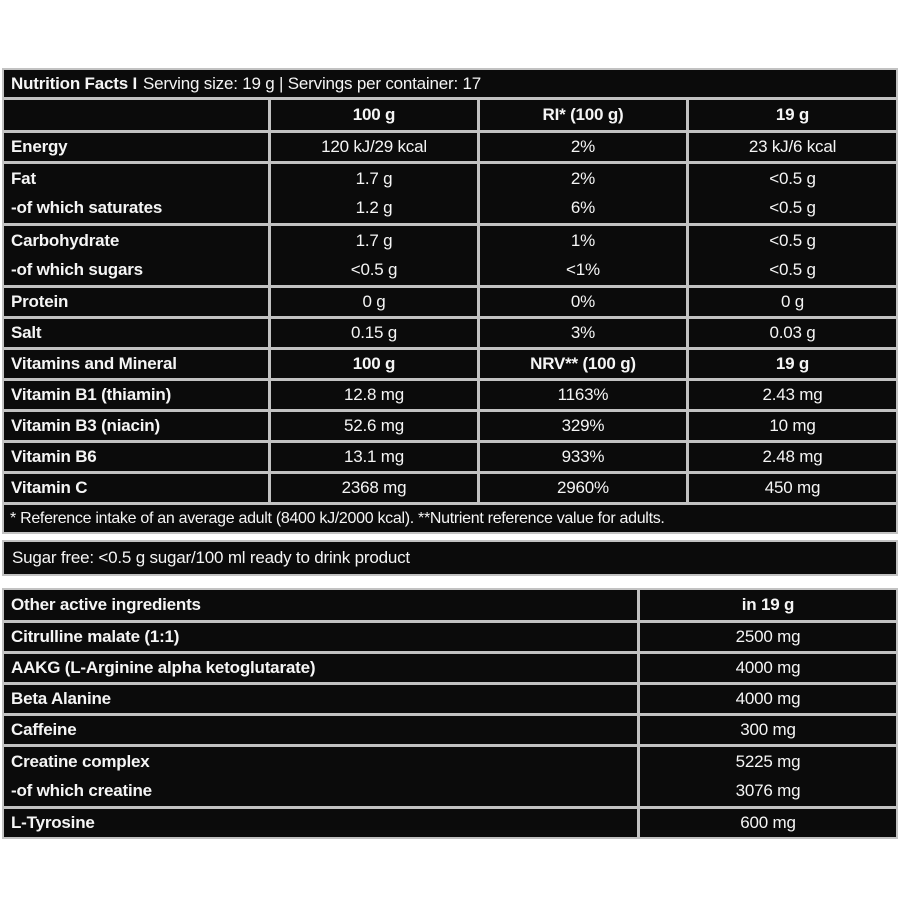 The width and height of the screenshot is (900, 900). I want to click on value-100g: 0.15 g, so click(374, 333).